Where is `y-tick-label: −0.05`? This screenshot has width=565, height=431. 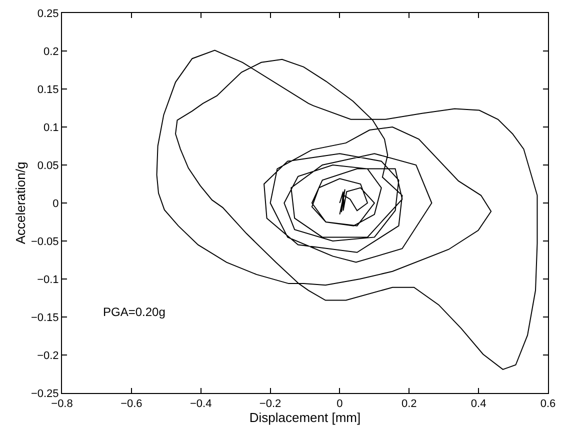
y-tick-label: −0.05 is located at coordinates (44, 242).